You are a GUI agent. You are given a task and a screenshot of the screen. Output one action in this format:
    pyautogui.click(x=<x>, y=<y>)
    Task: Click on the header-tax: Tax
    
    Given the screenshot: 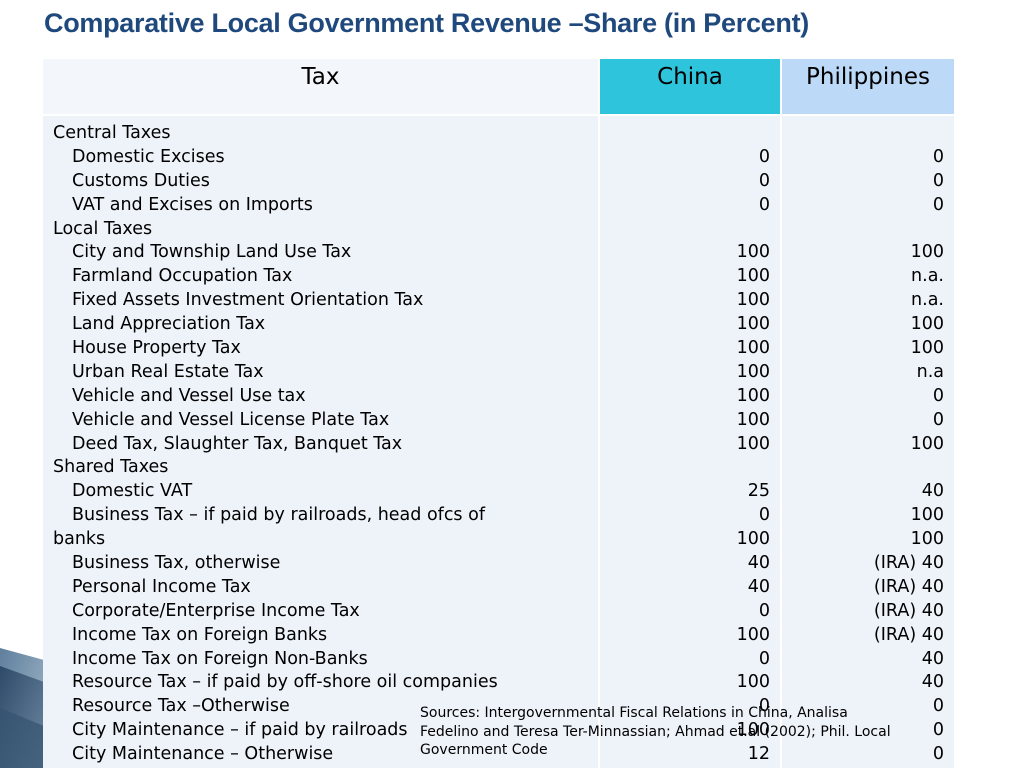 What is the action you would take?
    pyautogui.click(x=321, y=87)
    